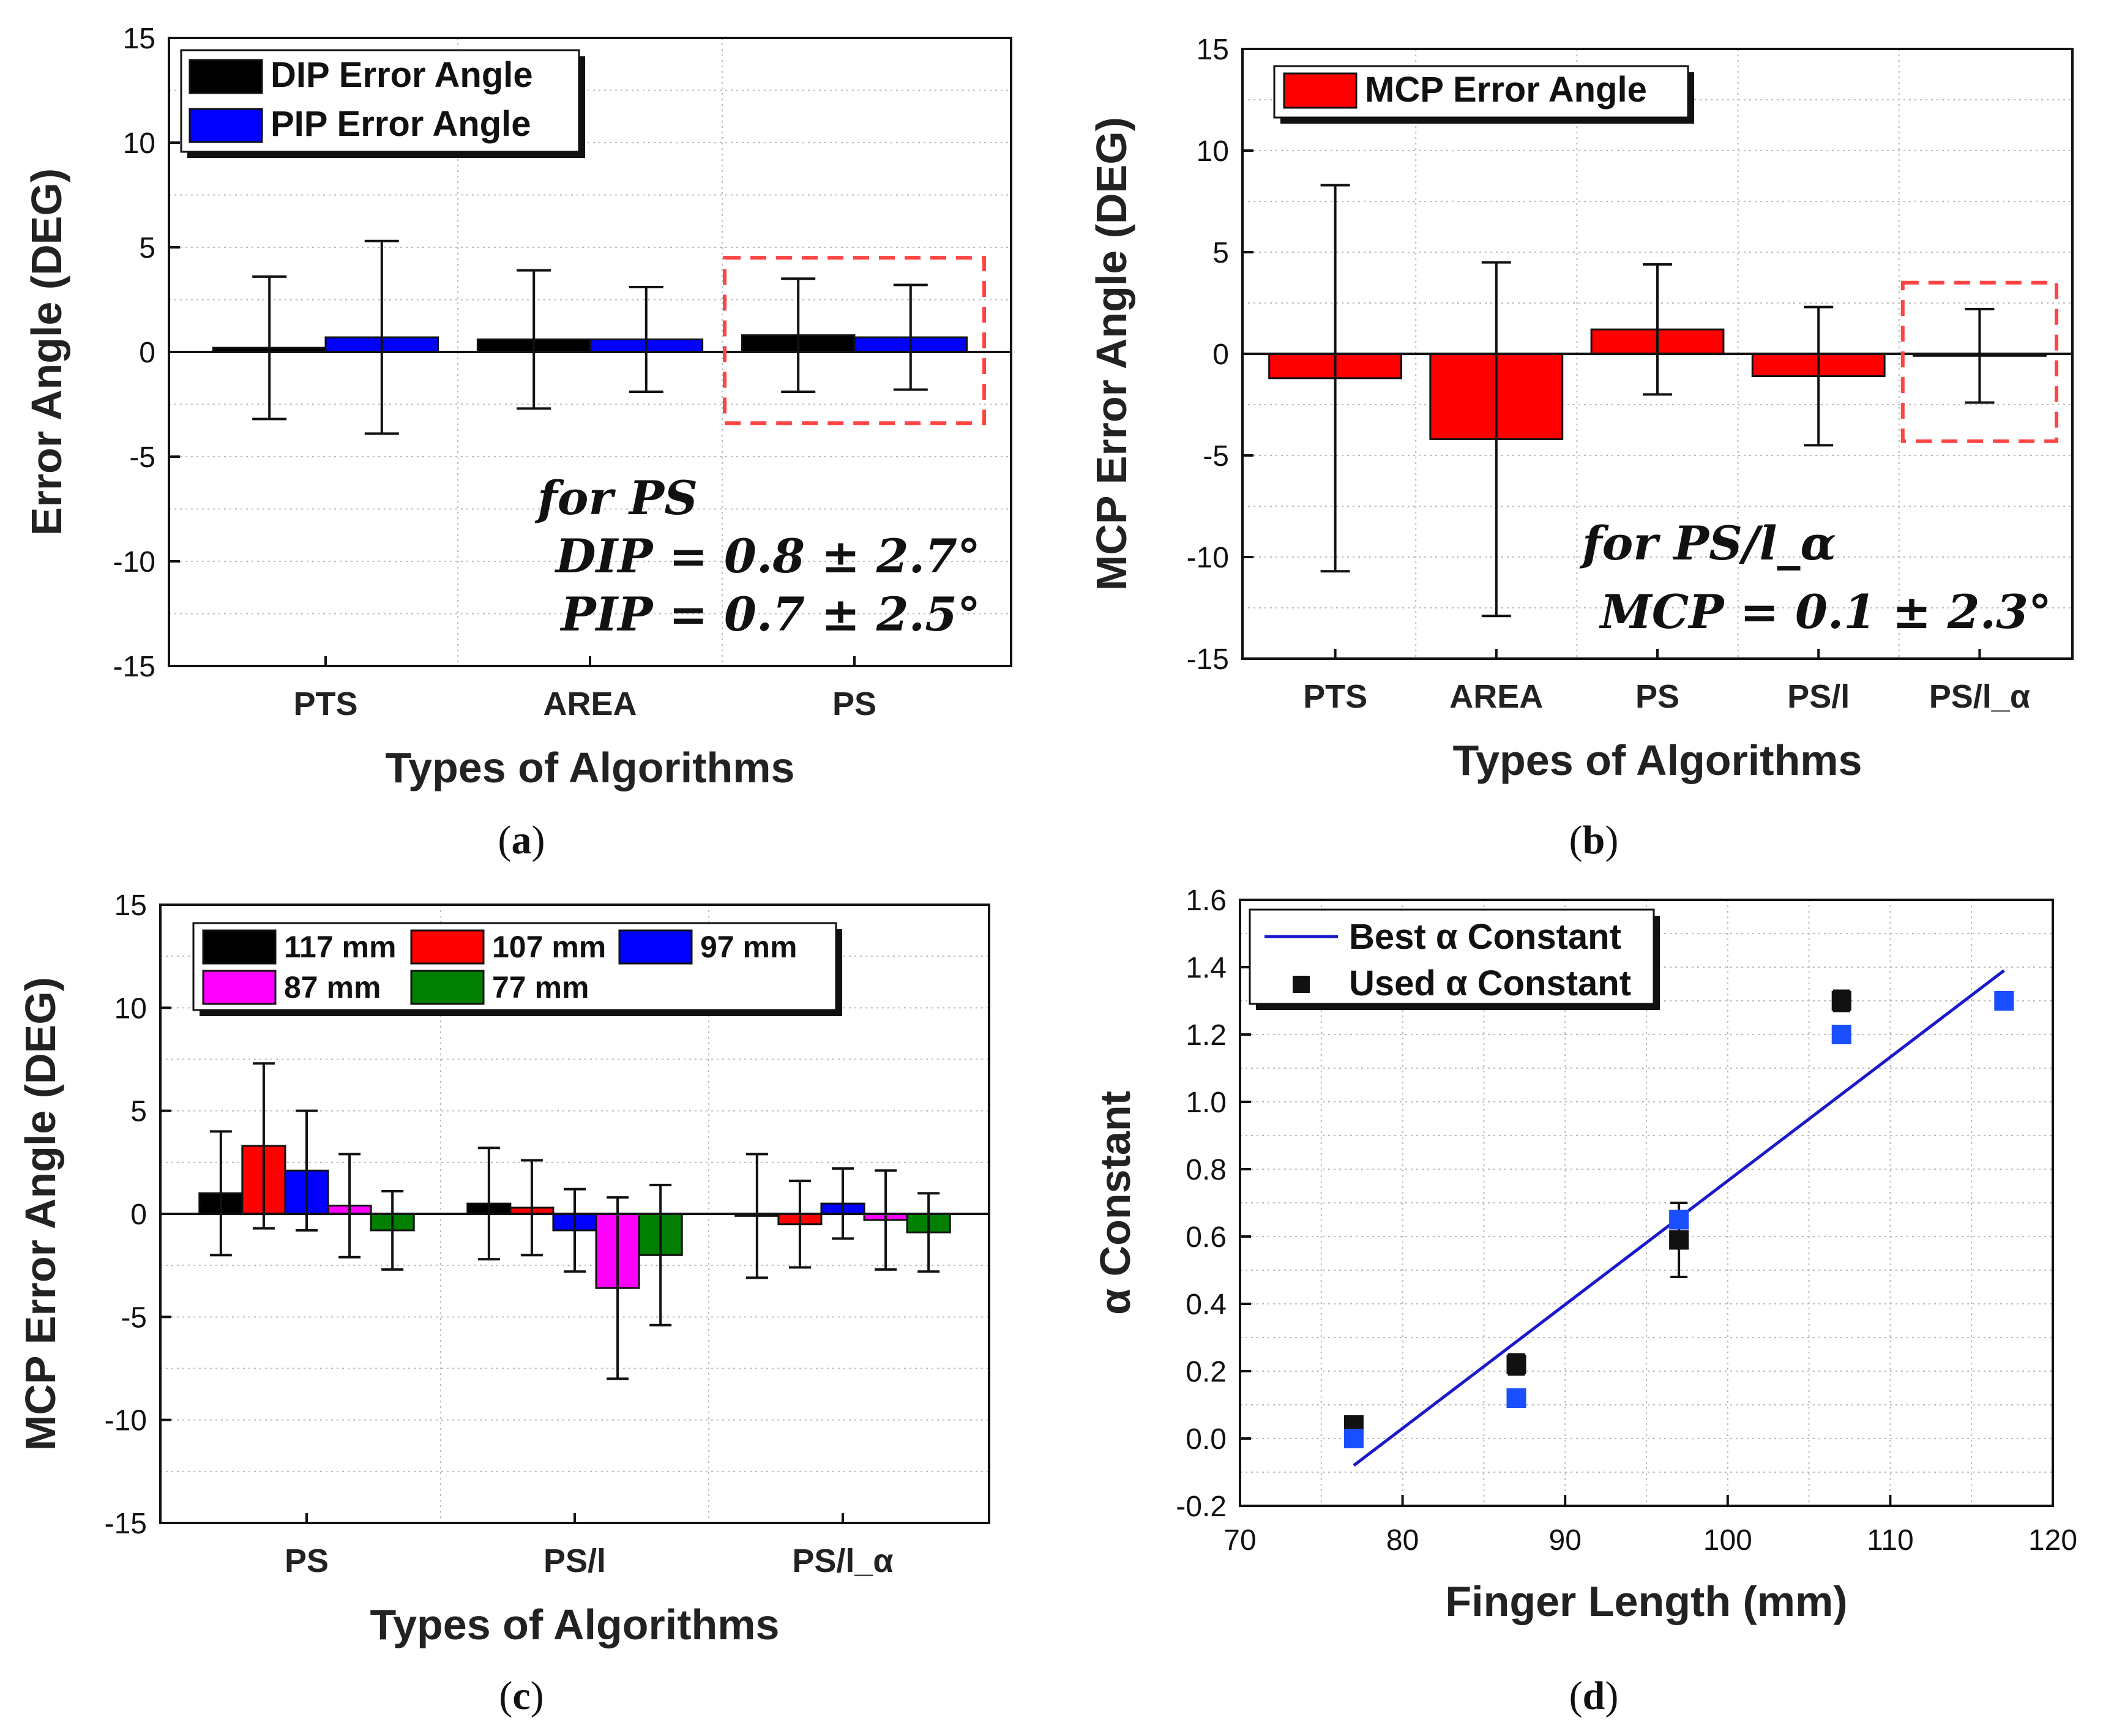 The height and width of the screenshot is (1736, 2103). I want to click on panel-a-annotation-pip: PIP = 0.7 ± 2.5°, so click(770, 614).